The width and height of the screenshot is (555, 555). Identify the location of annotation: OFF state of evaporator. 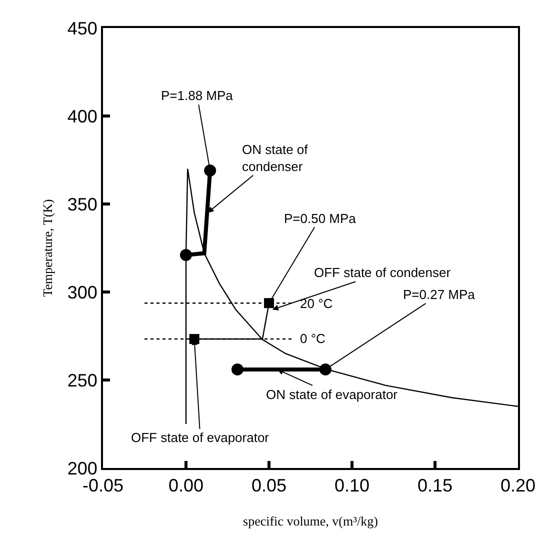
(200, 437).